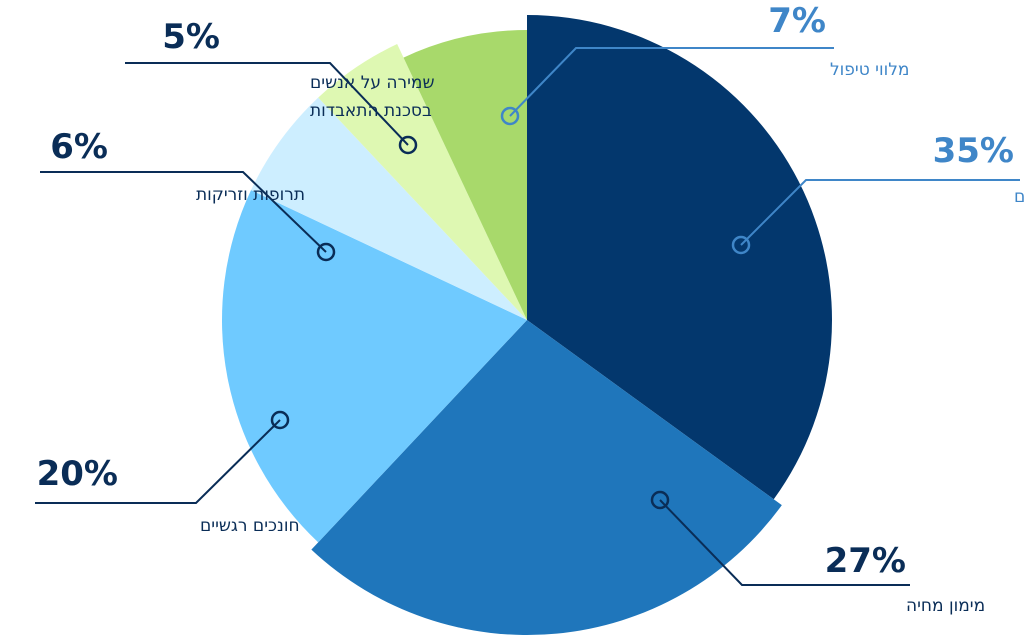 The height and width of the screenshot is (635, 1024). Describe the element at coordinates (797, 21) in the screenshot. I see `slice-percent-label: 7%` at that location.